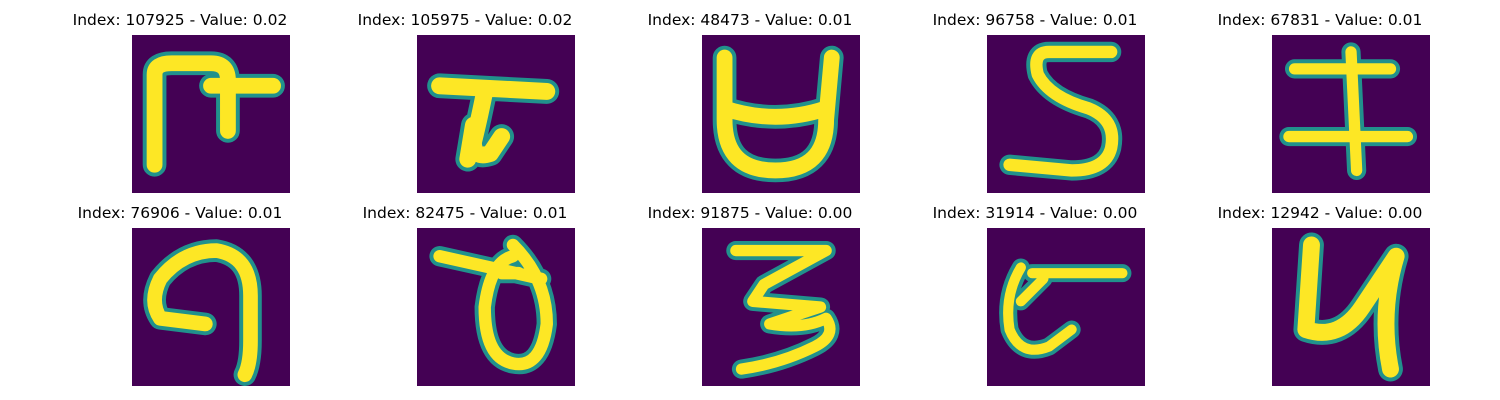 The height and width of the screenshot is (400, 1500). I want to click on panel-1: Index: 107925 - Value: 0.02, so click(180, 105).